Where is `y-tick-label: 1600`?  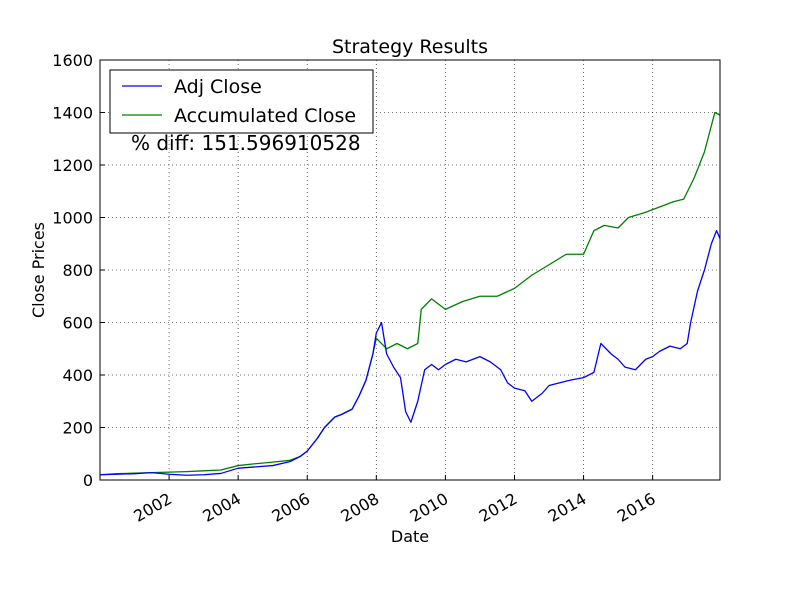 y-tick-label: 1600 is located at coordinates (72, 60).